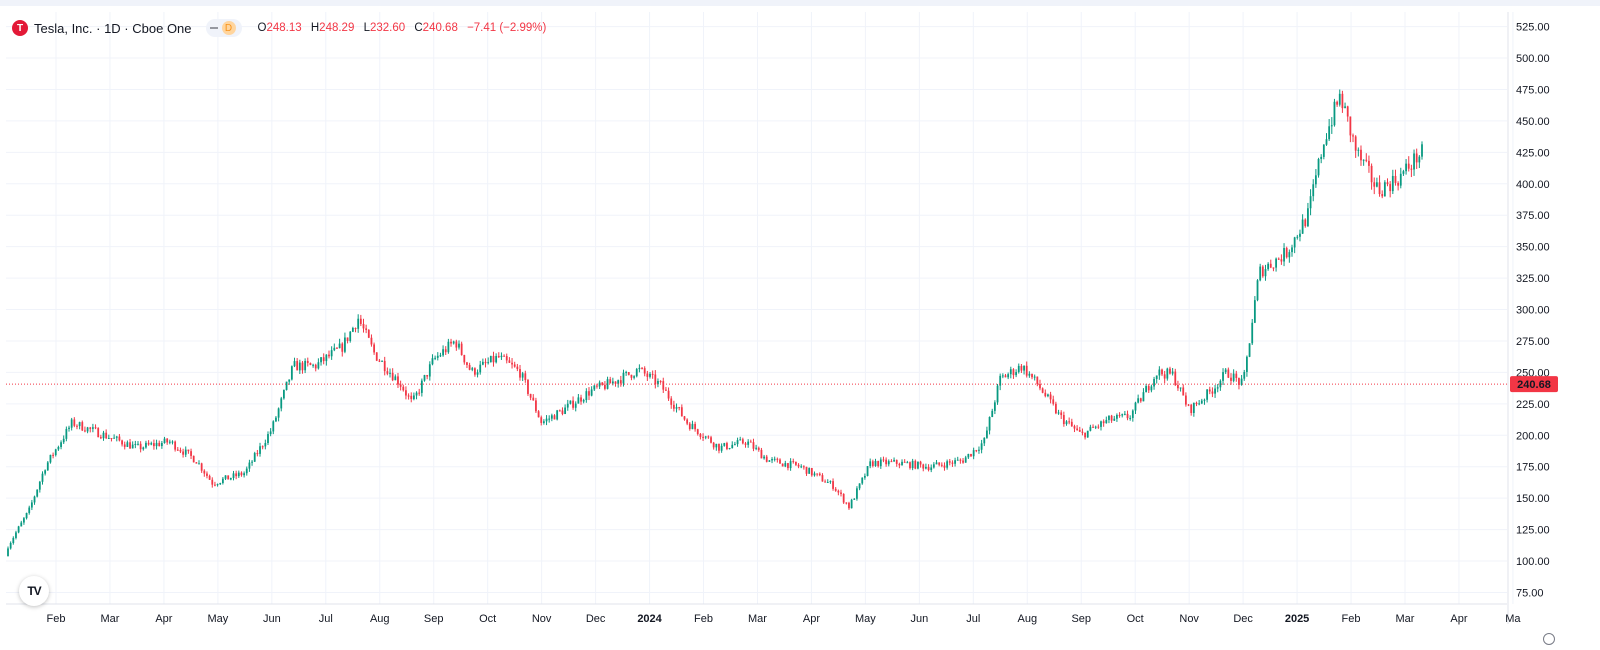 Image resolution: width=1600 pixels, height=650 pixels. Describe the element at coordinates (757, 619) in the screenshot. I see `x-tick-label: Mar` at that location.